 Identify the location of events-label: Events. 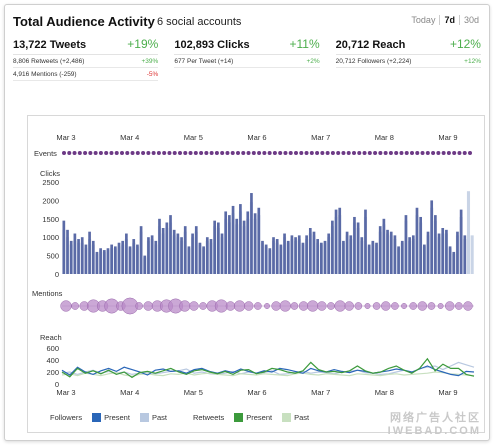
(45, 153).